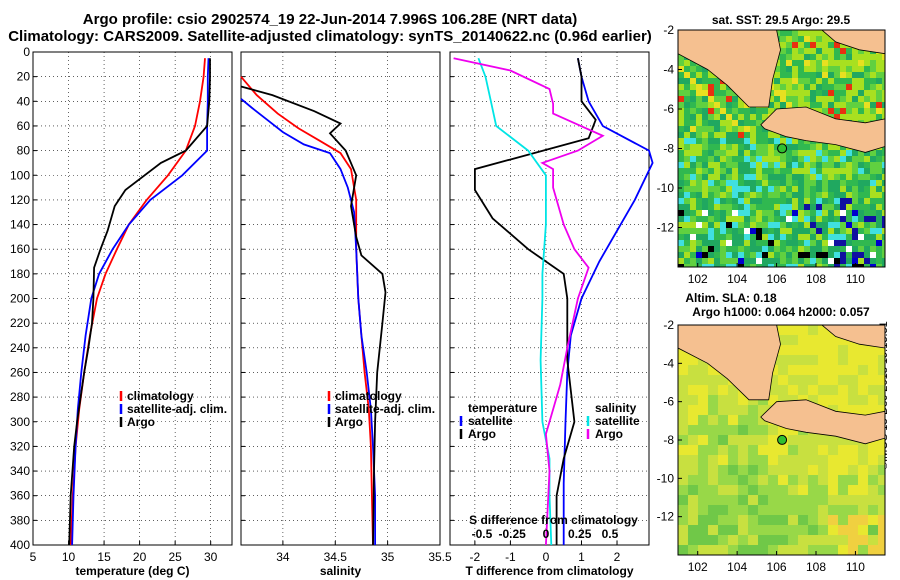 The image size is (900, 580). Describe the element at coordinates (515, 301) in the screenshot. I see `series-salinity-satellite` at that location.